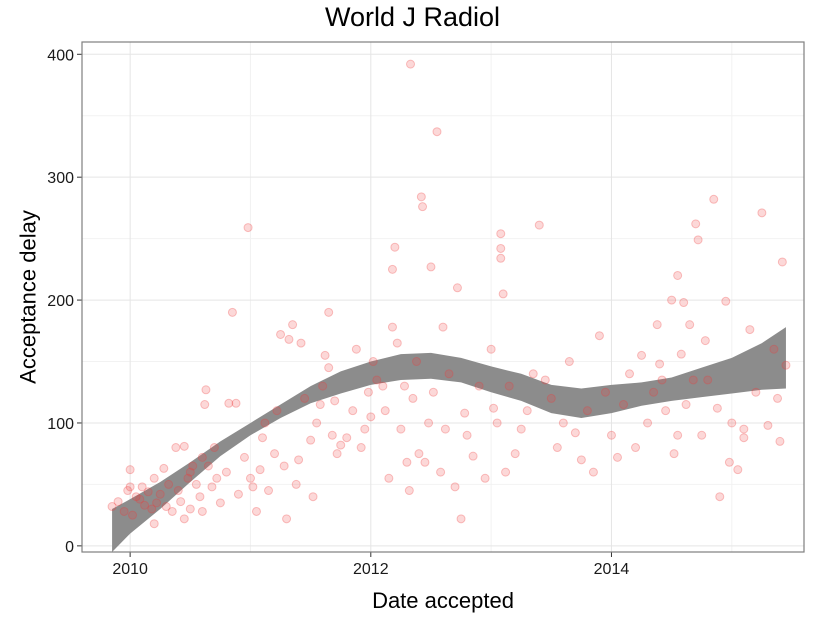 This screenshot has height=618, width=825. Describe the element at coordinates (60, 178) in the screenshot. I see `y-tick-label: 300` at that location.